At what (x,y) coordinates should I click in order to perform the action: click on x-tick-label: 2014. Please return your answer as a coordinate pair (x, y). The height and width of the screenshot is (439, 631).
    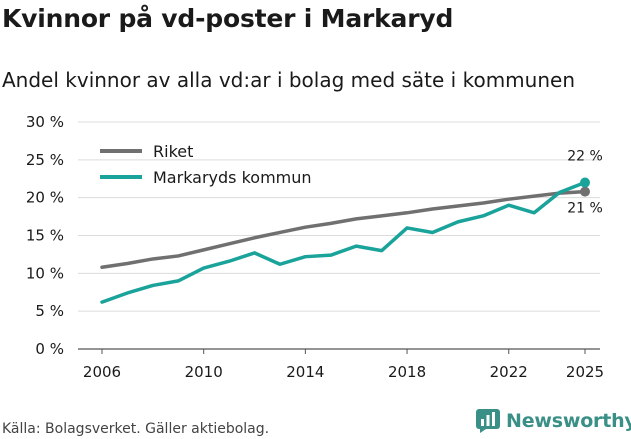
    Looking at the image, I should click on (305, 372).